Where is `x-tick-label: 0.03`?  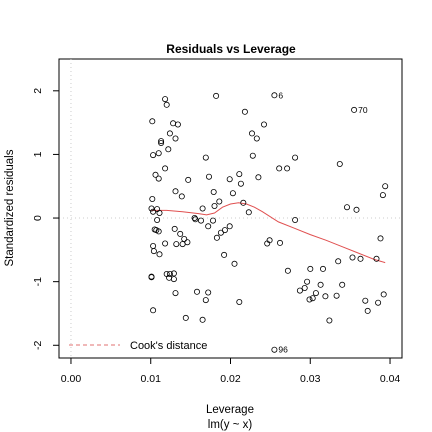 x-tick-label: 0.03 is located at coordinates (310, 379).